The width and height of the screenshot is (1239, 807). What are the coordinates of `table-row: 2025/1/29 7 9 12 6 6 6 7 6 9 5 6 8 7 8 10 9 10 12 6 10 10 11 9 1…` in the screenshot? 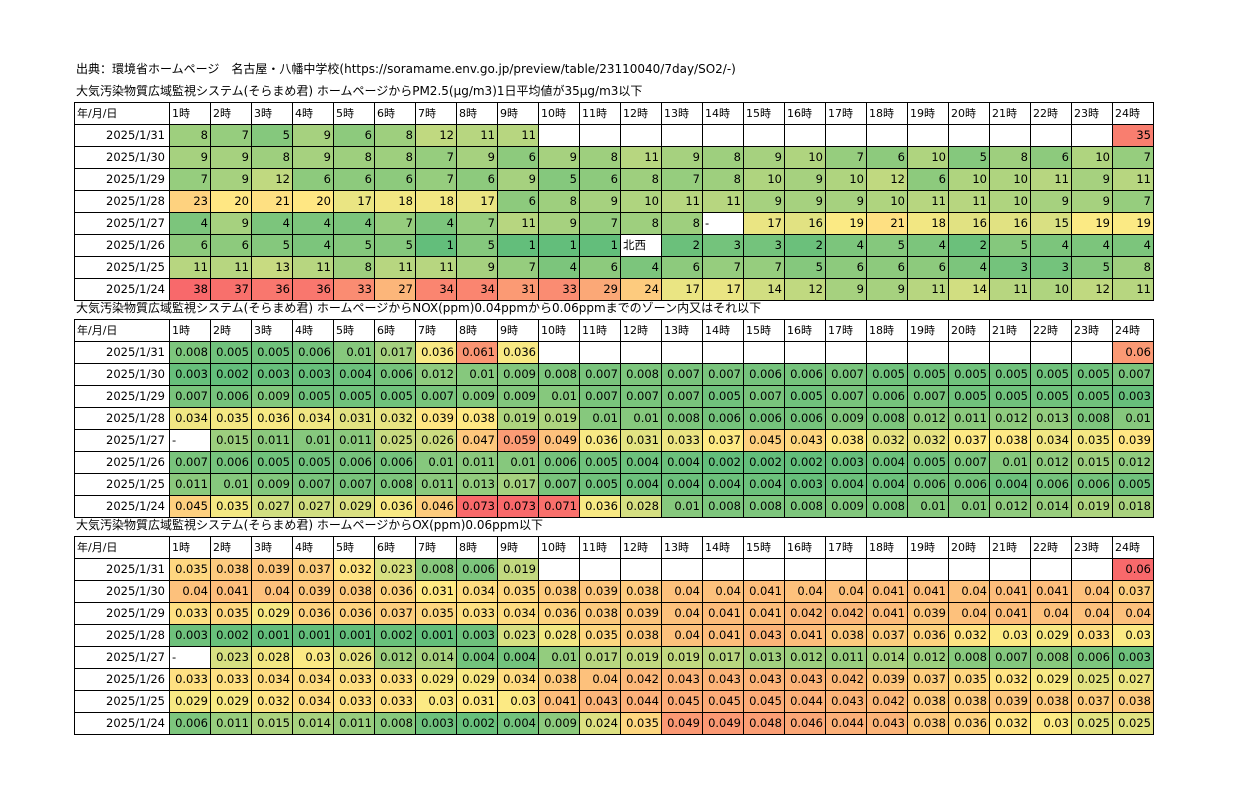 It's located at (614, 179).